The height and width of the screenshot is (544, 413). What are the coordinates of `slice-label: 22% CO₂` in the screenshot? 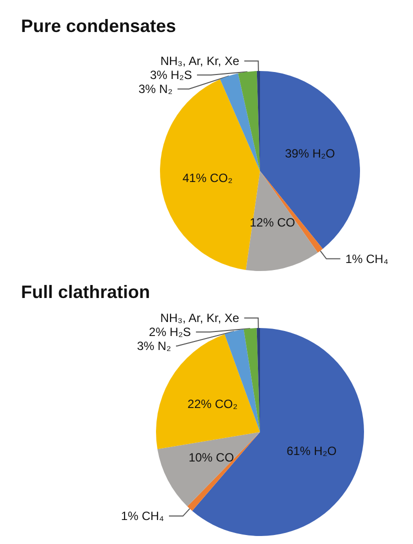 It's located at (213, 404).